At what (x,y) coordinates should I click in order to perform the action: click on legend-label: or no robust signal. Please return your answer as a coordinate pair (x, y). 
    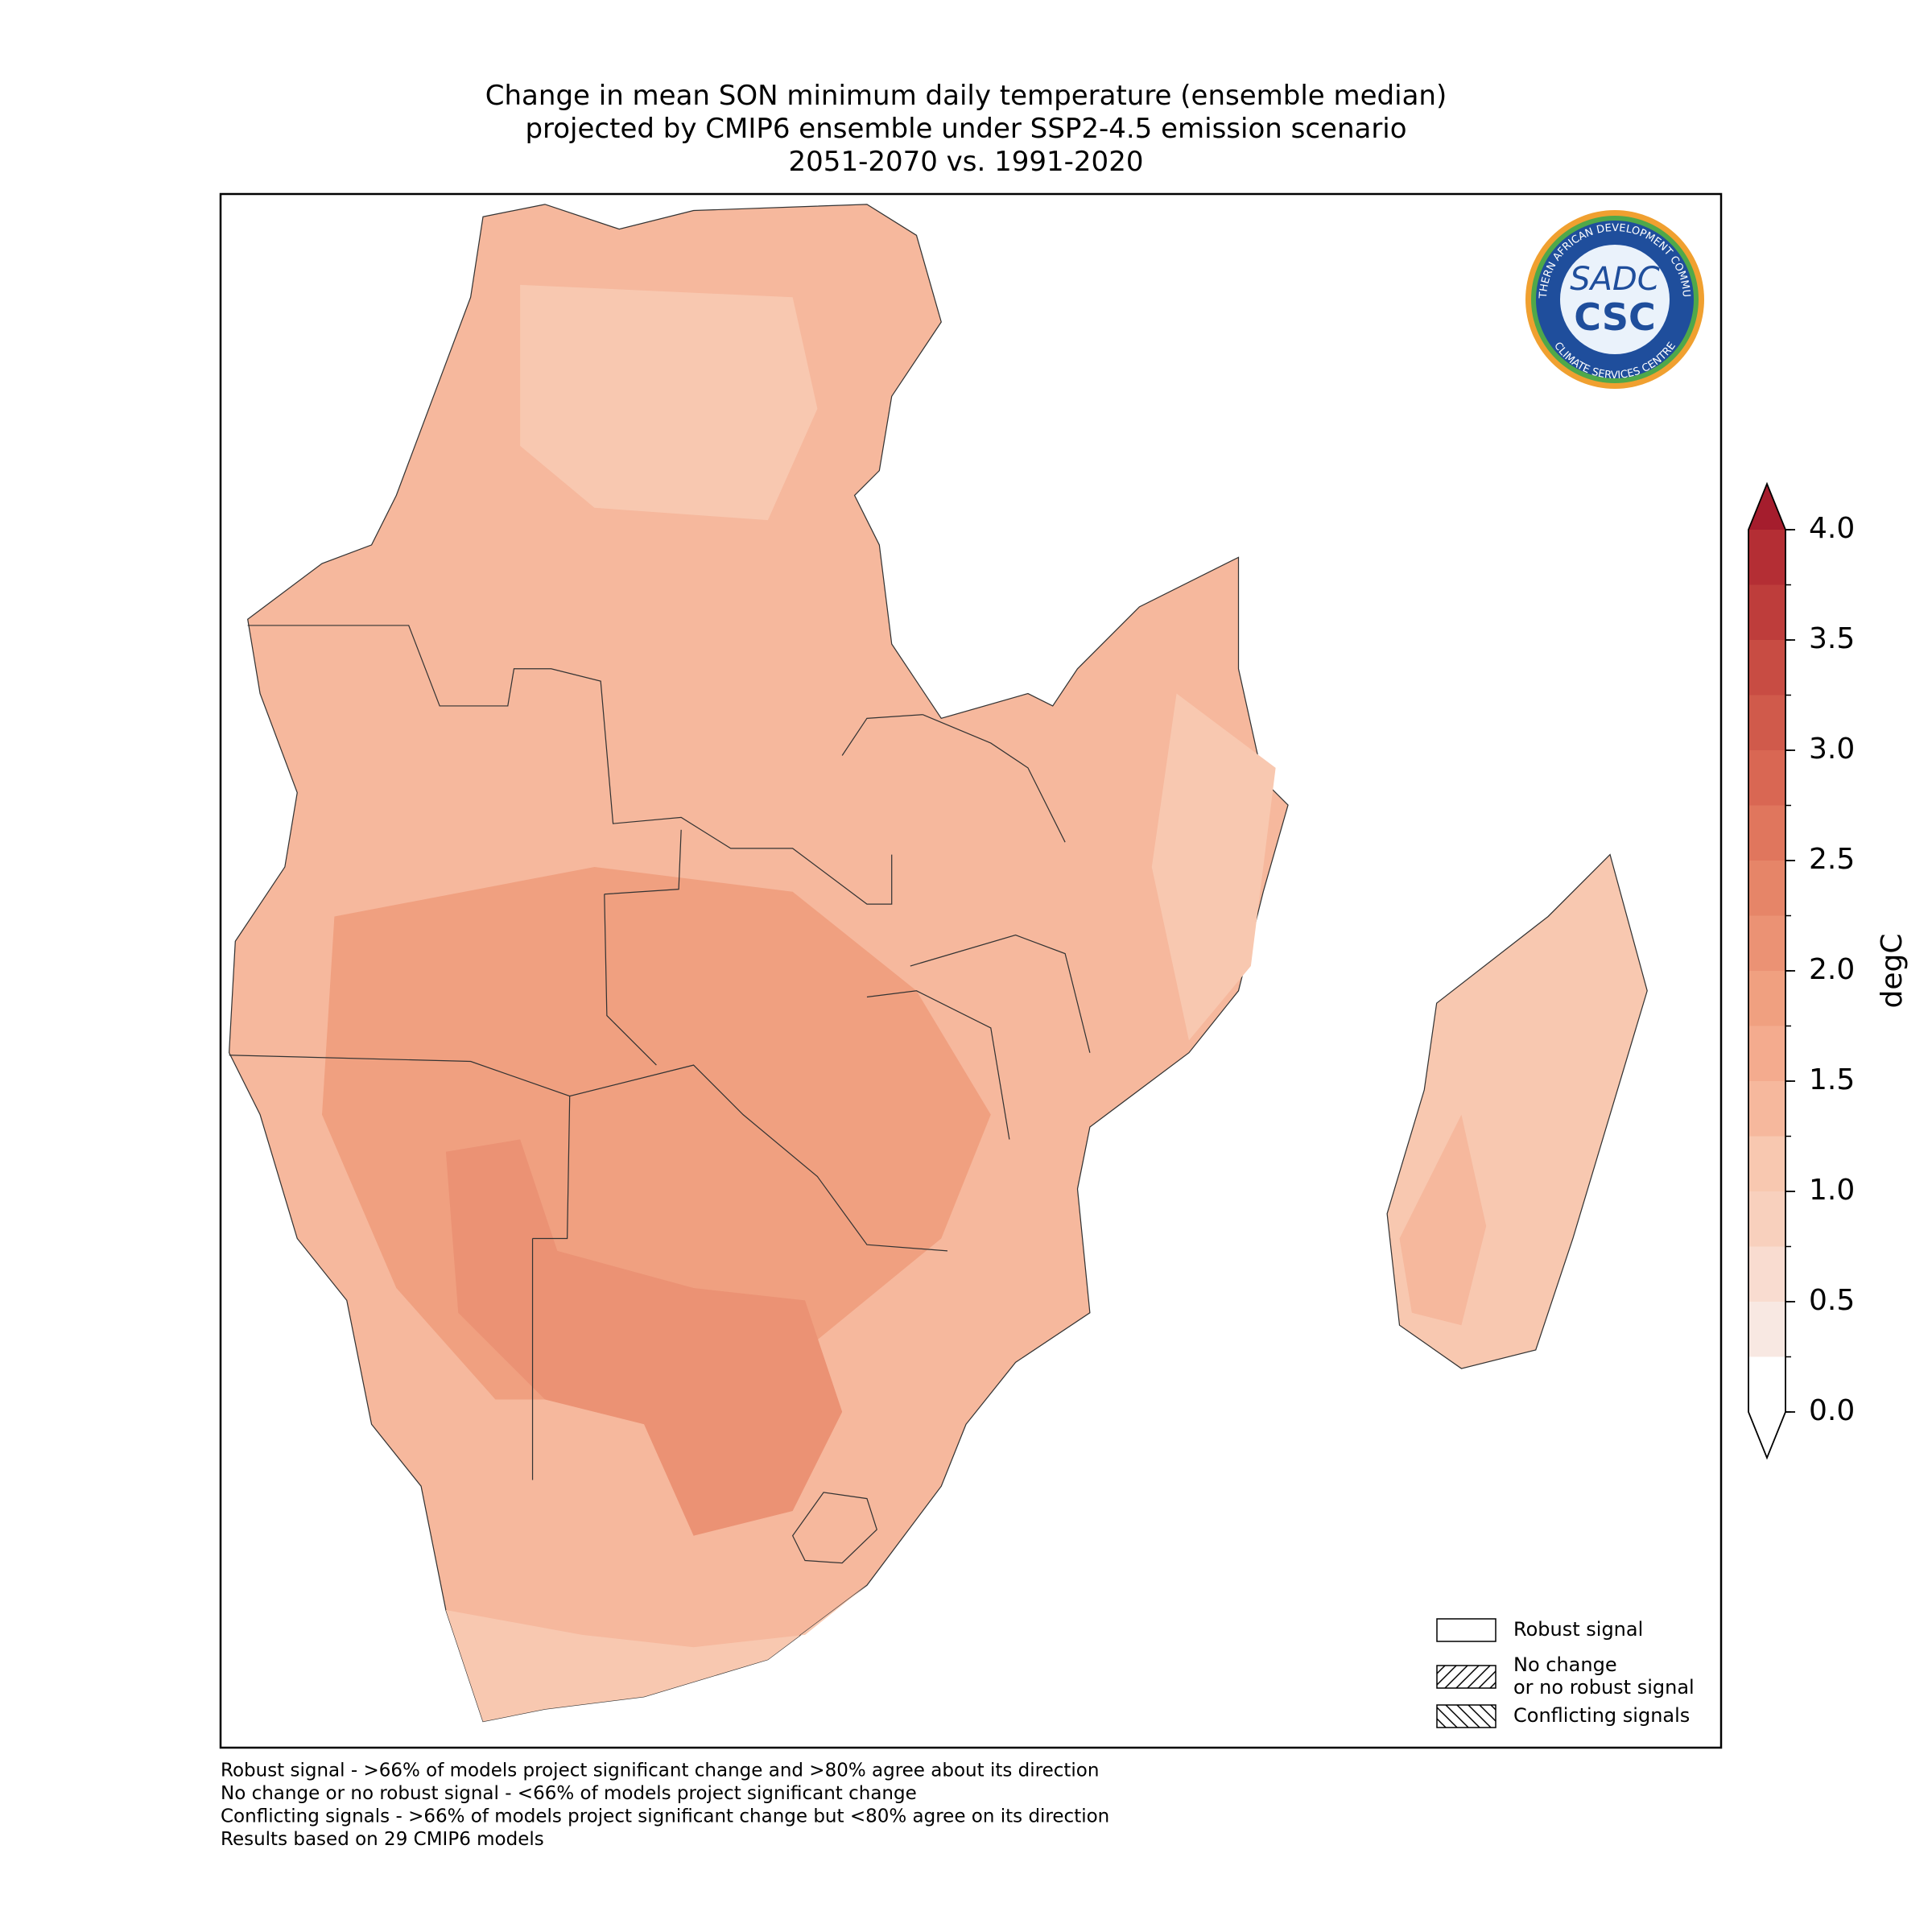
    Looking at the image, I should click on (1604, 1688).